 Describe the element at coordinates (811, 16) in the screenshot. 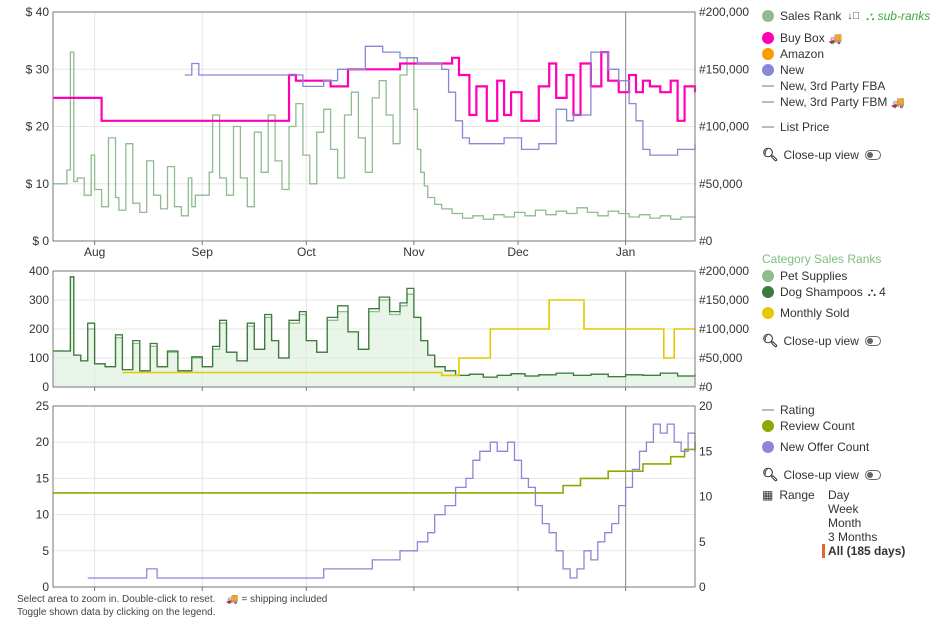

I see `sales-rank-label: Sales Rank` at that location.